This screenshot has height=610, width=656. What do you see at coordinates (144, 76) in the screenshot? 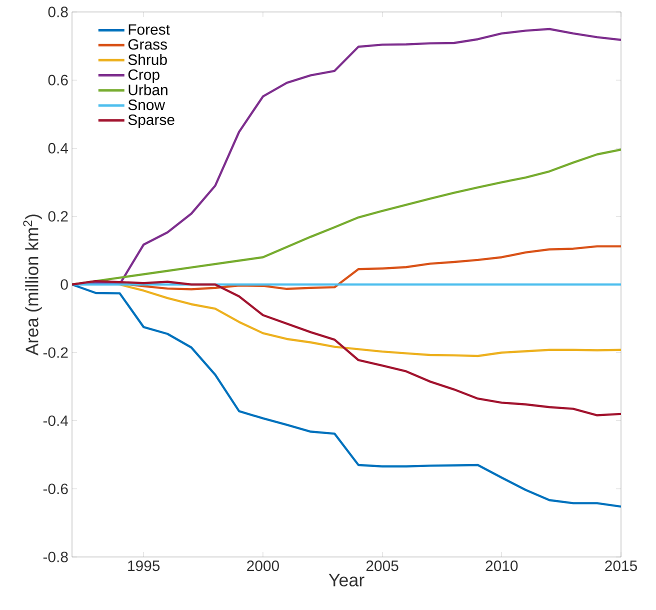
I see `legend-label: Crop` at bounding box center [144, 76].